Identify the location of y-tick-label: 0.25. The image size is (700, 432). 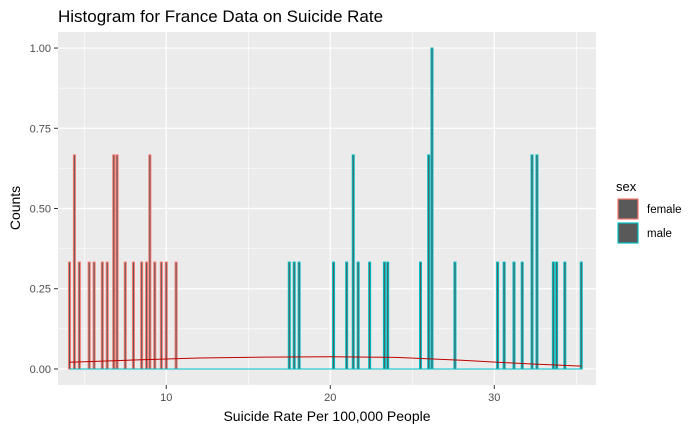
(40, 290).